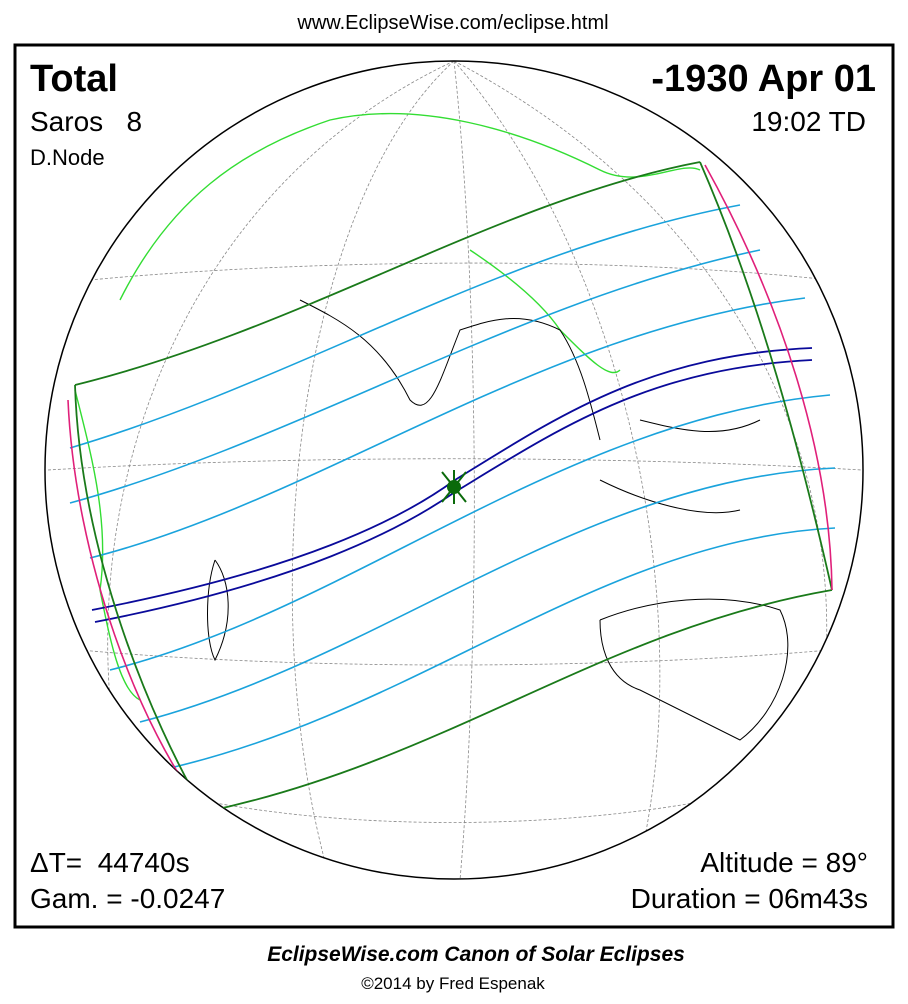  What do you see at coordinates (453, 983) in the screenshot?
I see `copyright: ©2014 by Fred Espenak` at bounding box center [453, 983].